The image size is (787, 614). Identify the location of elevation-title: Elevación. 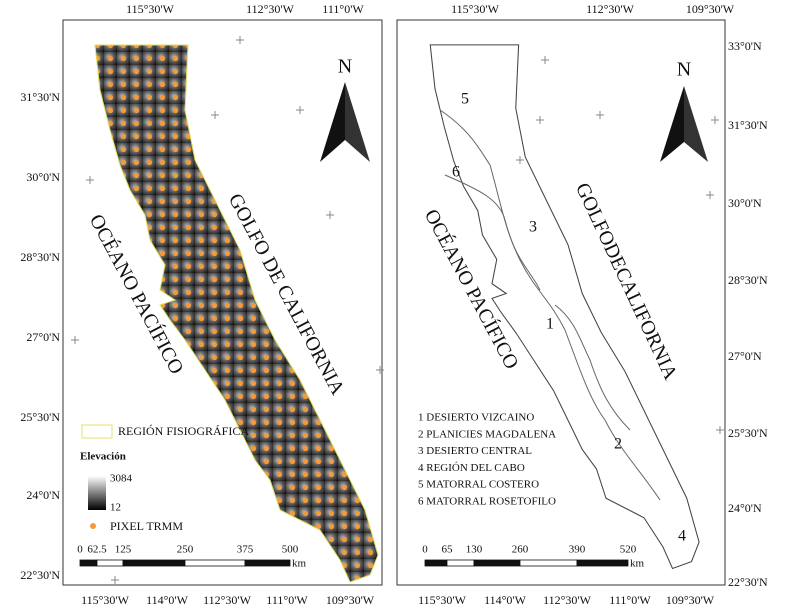
(103, 457).